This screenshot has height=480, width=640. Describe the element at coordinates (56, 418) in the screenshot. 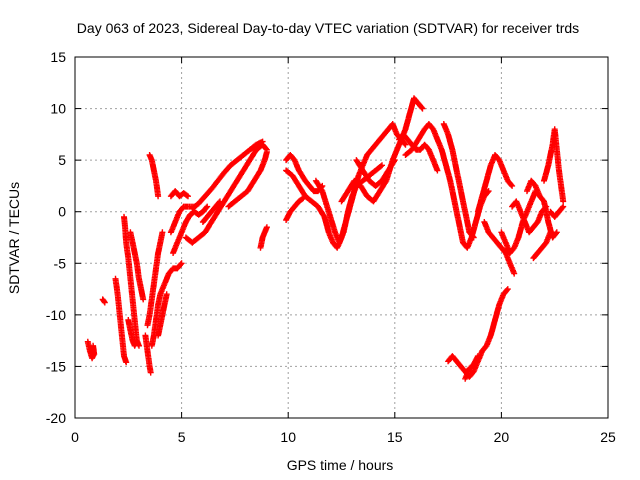

I see `y-tick-label: -20` at that location.